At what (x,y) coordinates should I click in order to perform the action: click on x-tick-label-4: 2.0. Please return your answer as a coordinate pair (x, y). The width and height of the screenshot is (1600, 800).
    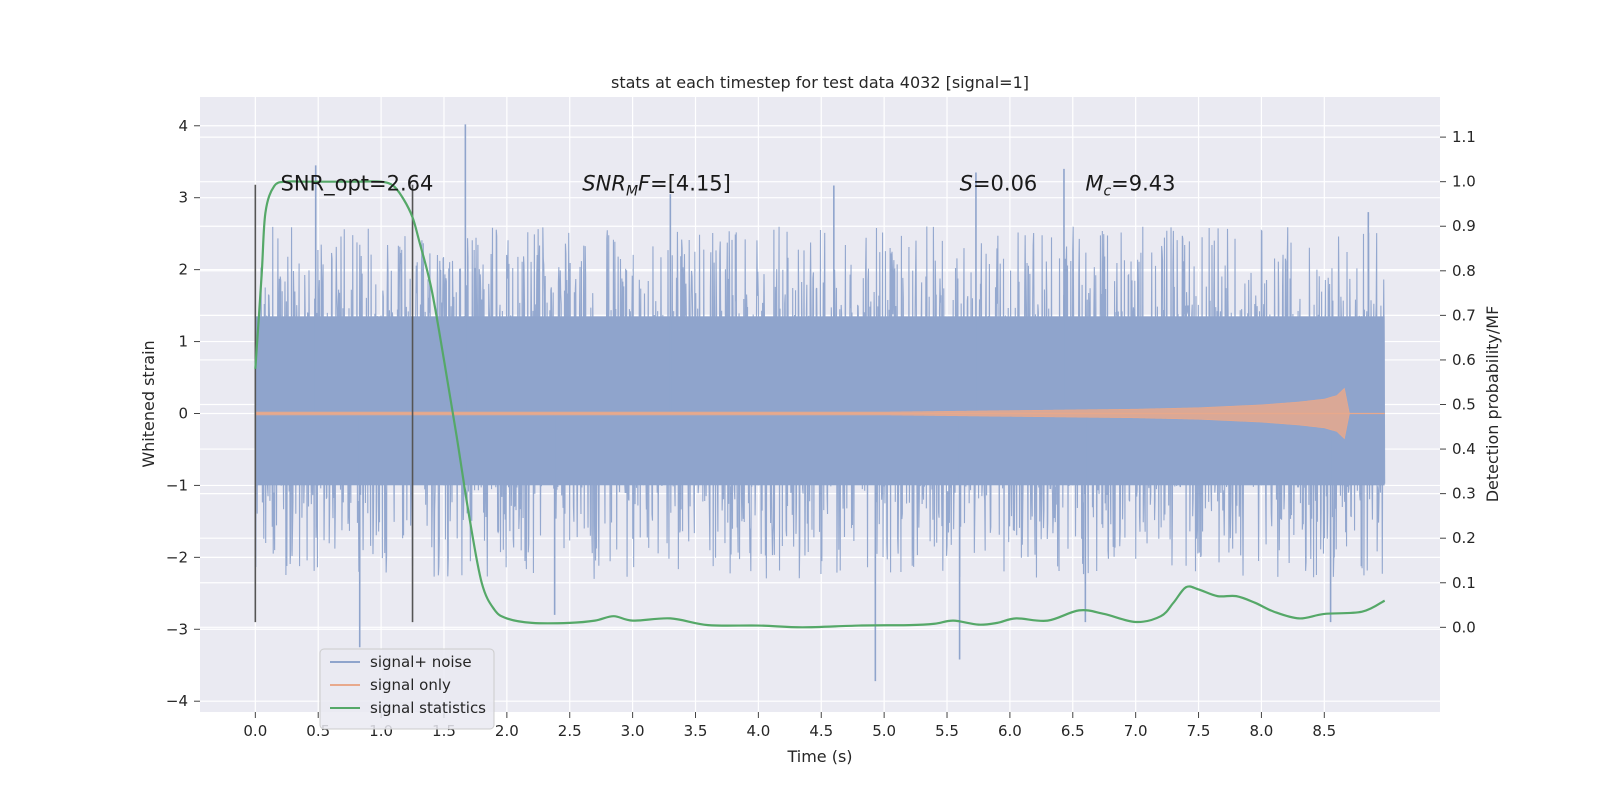
    Looking at the image, I should click on (507, 731).